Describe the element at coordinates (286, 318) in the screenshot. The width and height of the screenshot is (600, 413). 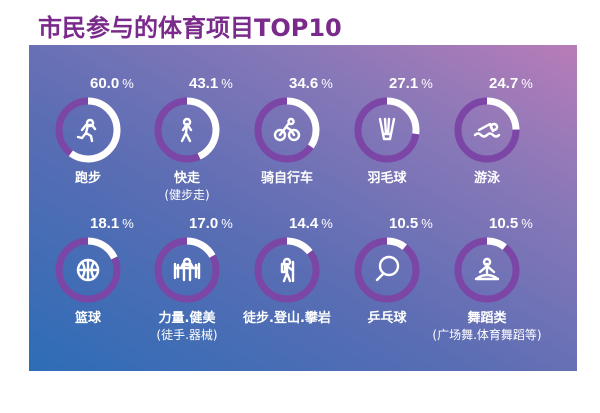
I see `category-label: 徒步.登山.攀岩` at that location.